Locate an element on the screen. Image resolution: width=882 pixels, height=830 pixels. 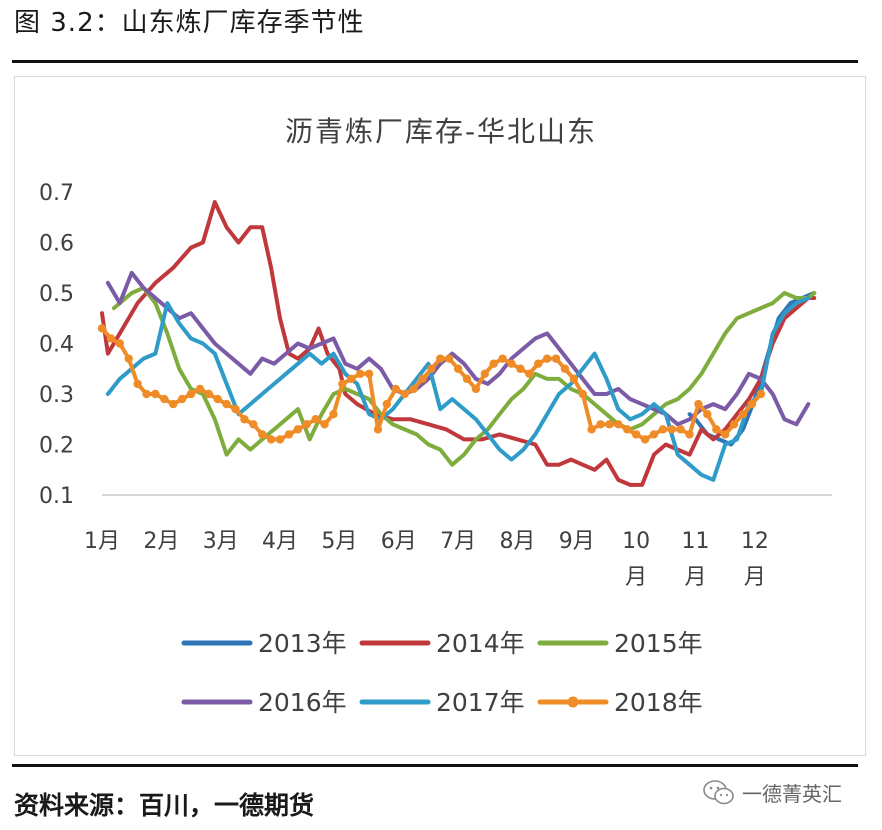
x-tick-label: 6月 is located at coordinates (399, 541).